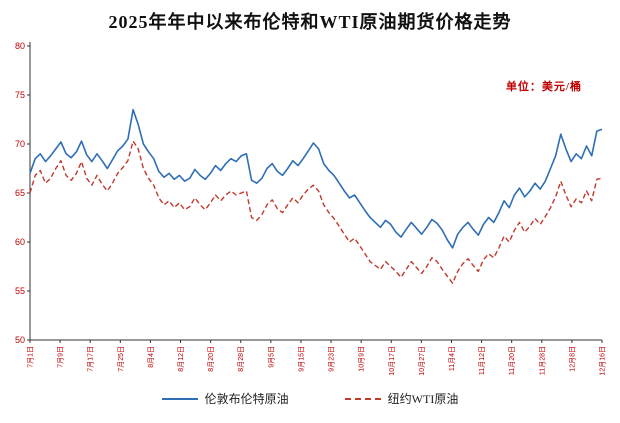 Image resolution: width=620 pixels, height=423 pixels. Describe the element at coordinates (512, 360) in the screenshot. I see `x-tick-label: 11月20日` at that location.